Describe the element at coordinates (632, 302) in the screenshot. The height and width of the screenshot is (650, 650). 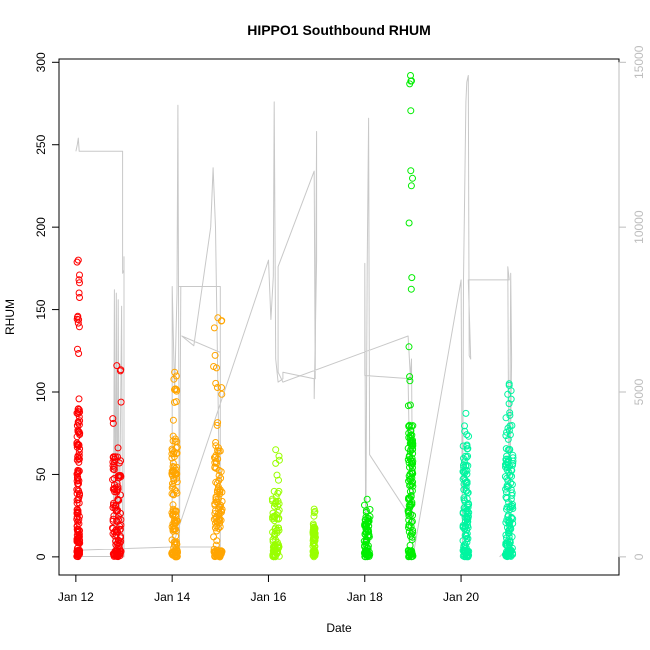
I see `secondary-y-axis: 0 5000 10000 15000` at that location.